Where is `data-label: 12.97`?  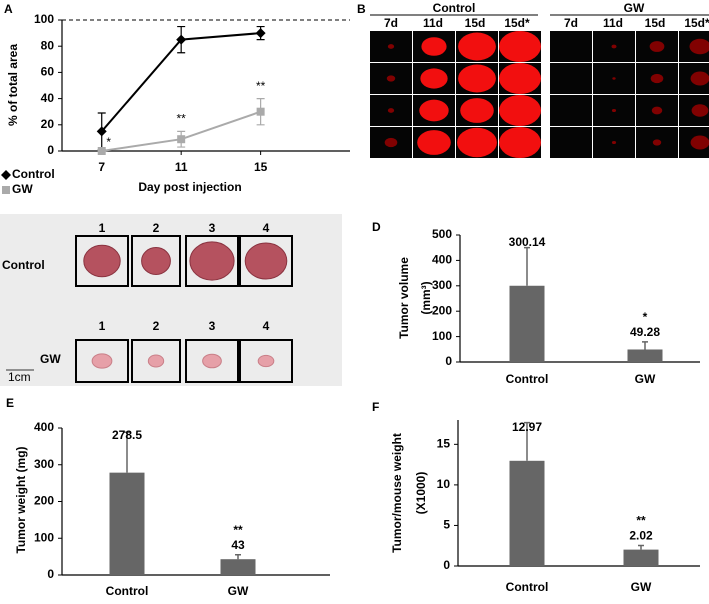 data-label: 12.97 is located at coordinates (527, 427).